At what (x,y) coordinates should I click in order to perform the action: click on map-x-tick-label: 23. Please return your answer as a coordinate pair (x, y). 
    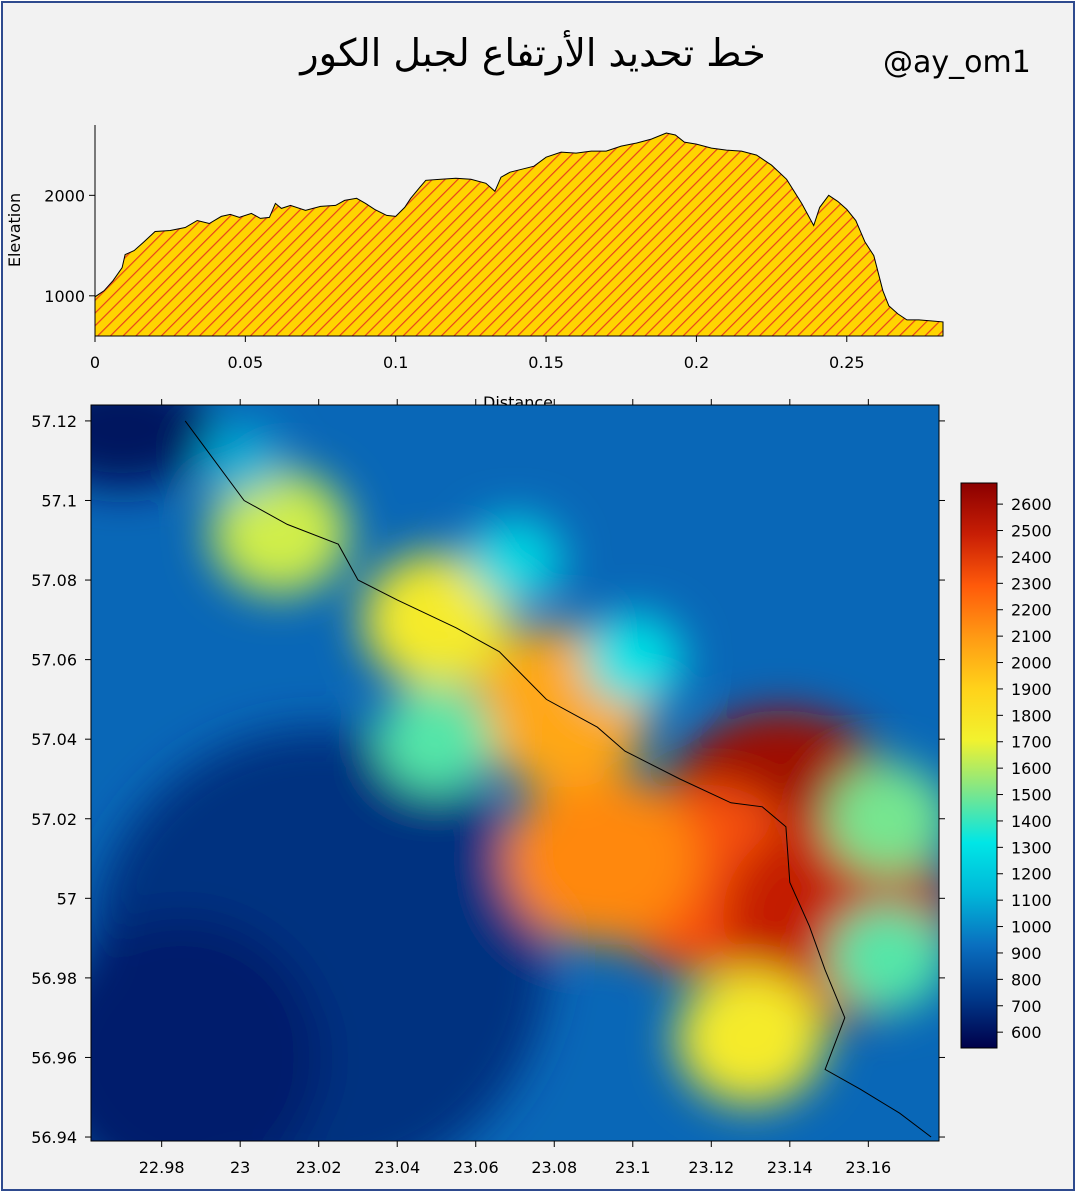
    Looking at the image, I should click on (240, 1167).